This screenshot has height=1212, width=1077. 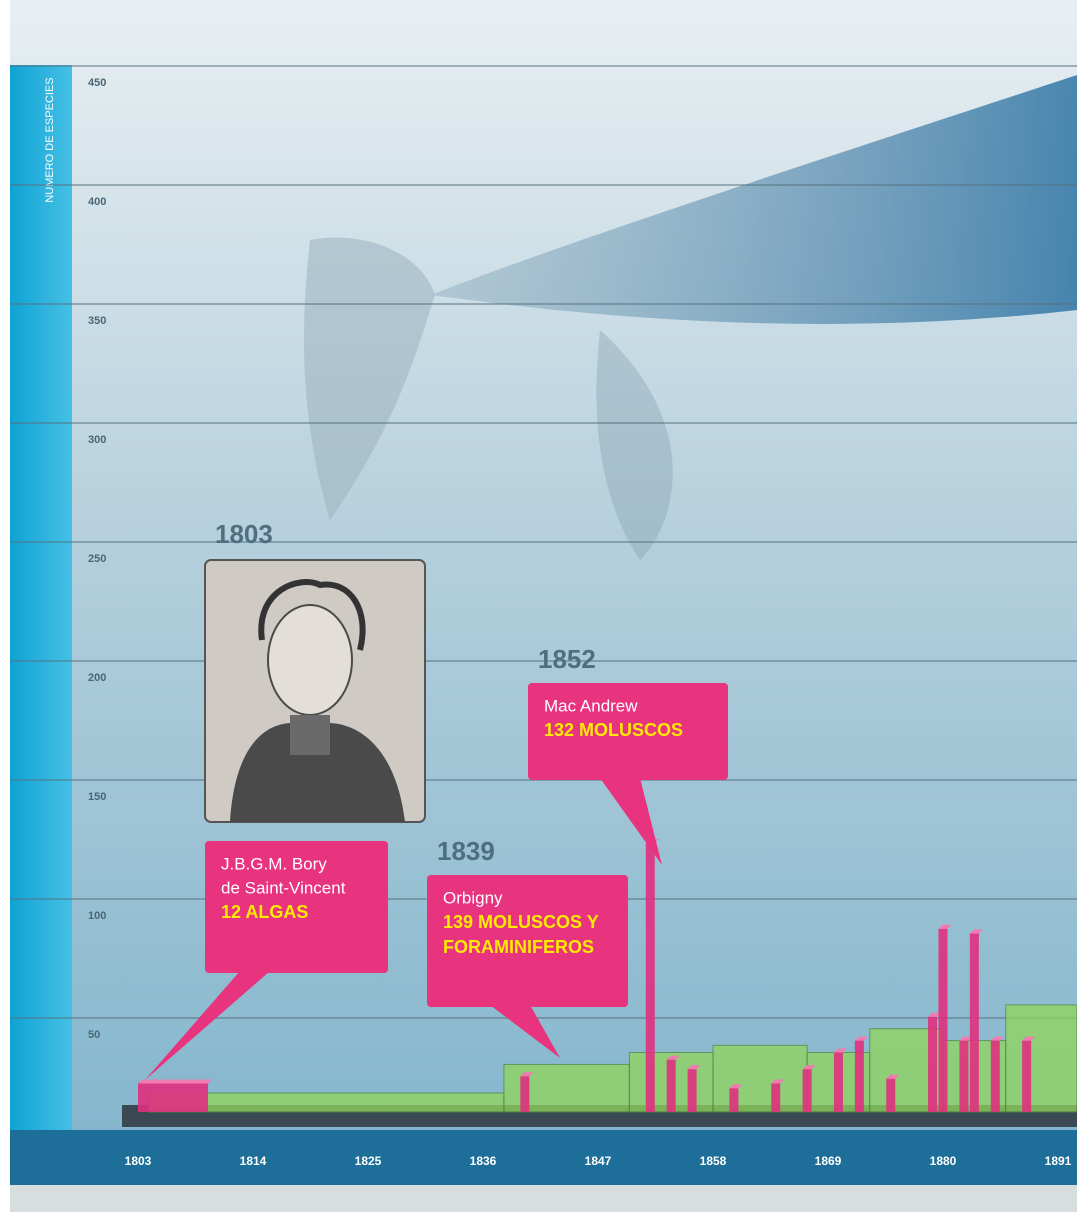 What do you see at coordinates (591, 705) in the screenshot?
I see `callout-name: Mac Andrew` at bounding box center [591, 705].